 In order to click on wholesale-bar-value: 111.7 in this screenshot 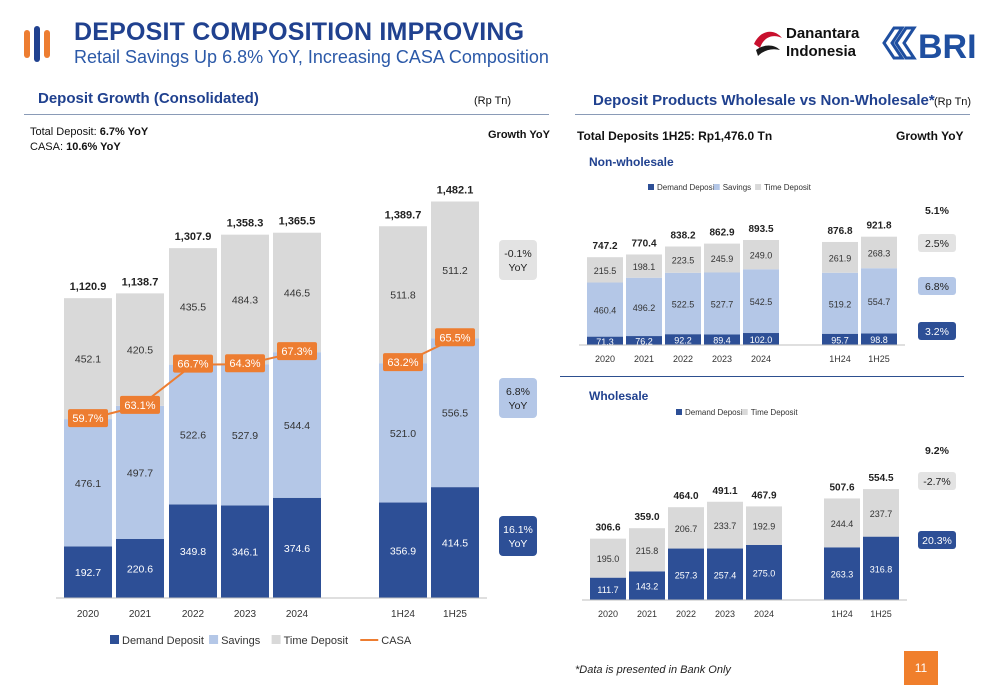, I will do `click(607, 590)`.